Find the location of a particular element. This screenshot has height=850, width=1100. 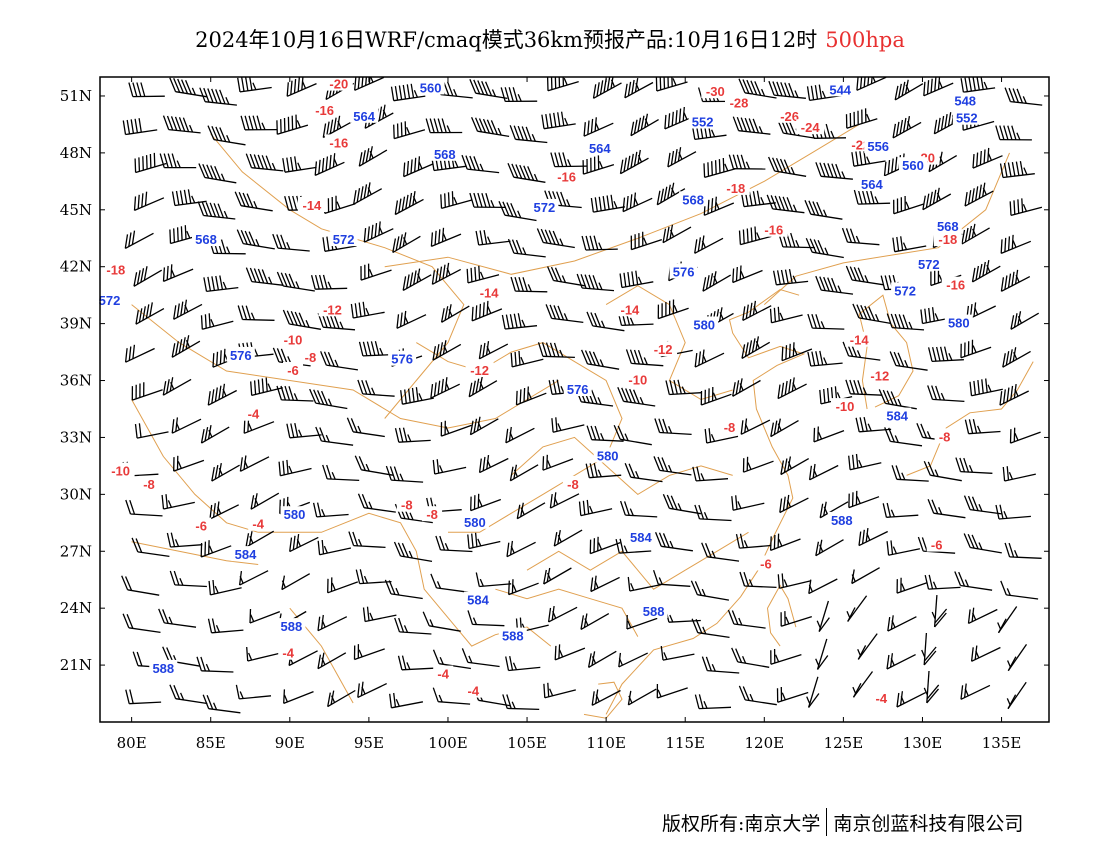

temperature-label-bg is located at coordinates (432, 514).